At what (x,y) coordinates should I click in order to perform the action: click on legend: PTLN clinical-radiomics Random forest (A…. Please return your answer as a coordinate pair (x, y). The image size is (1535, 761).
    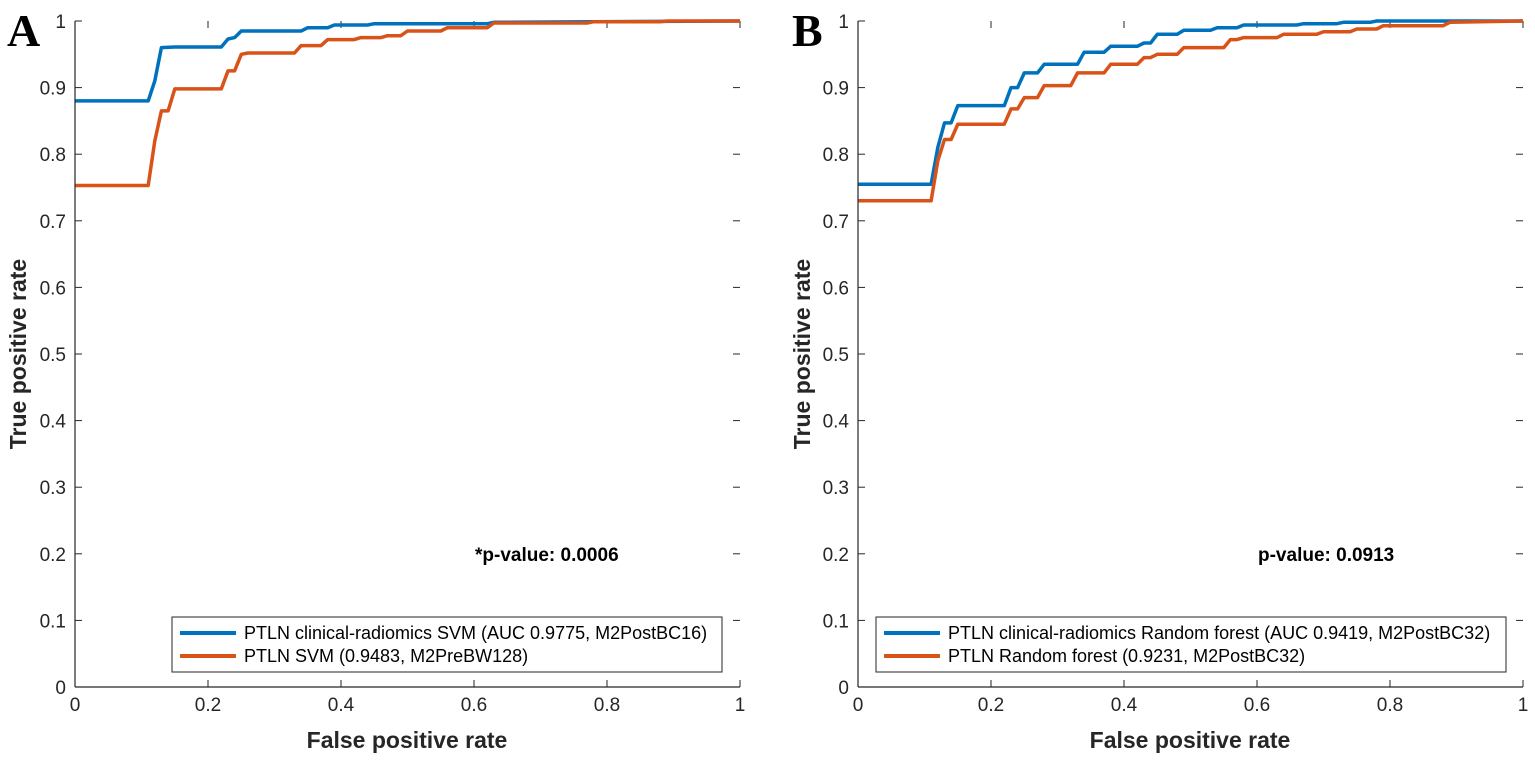
    Looking at the image, I should click on (1191, 644).